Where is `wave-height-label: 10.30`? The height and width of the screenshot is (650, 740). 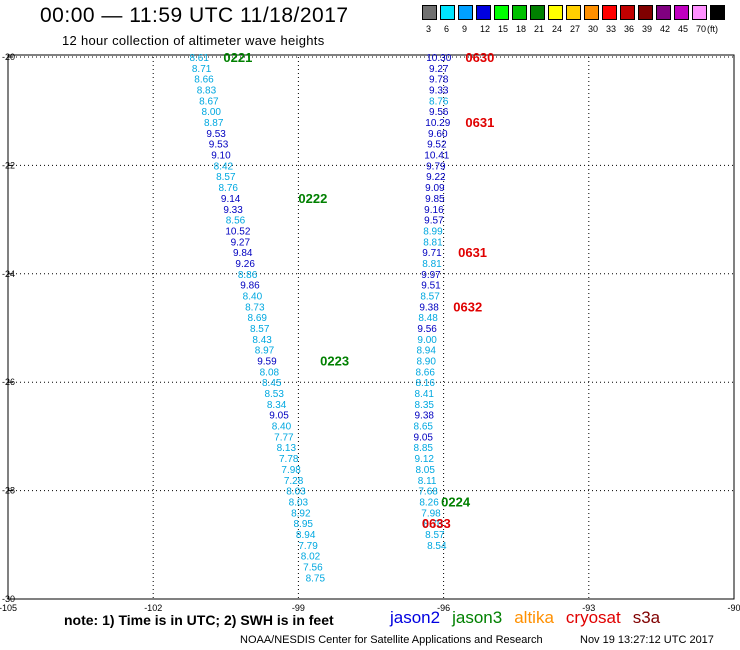 wave-height-label: 10.30 is located at coordinates (438, 58).